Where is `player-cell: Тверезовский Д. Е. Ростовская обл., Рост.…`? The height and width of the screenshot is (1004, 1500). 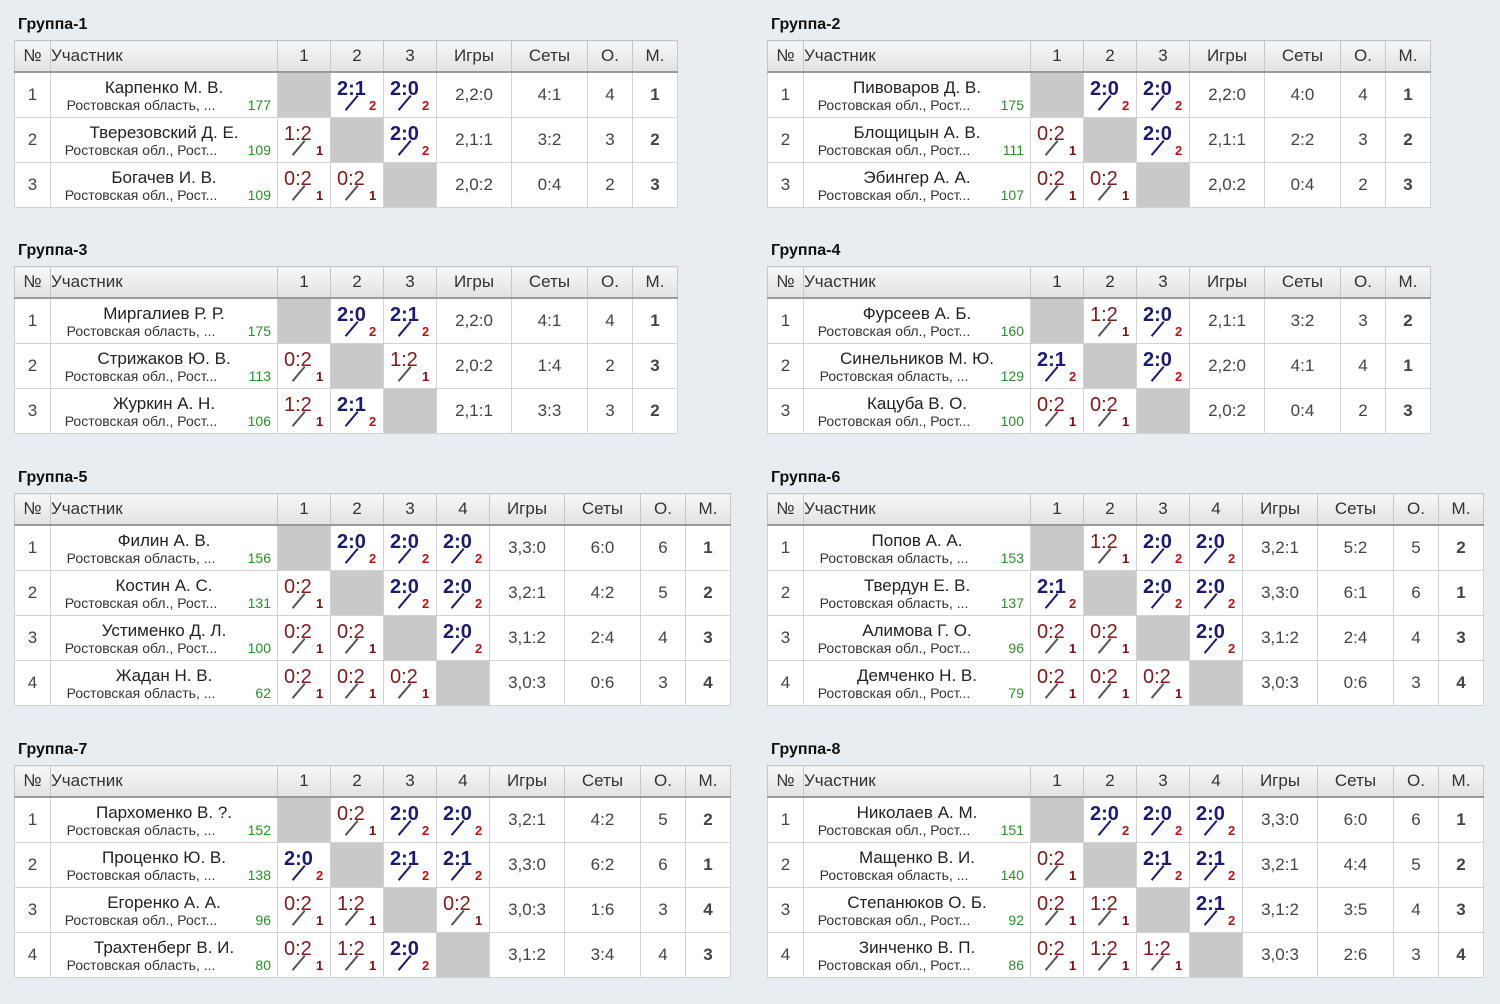 player-cell: Тверезовский Д. Е. Ростовская обл., Рост.… is located at coordinates (164, 140).